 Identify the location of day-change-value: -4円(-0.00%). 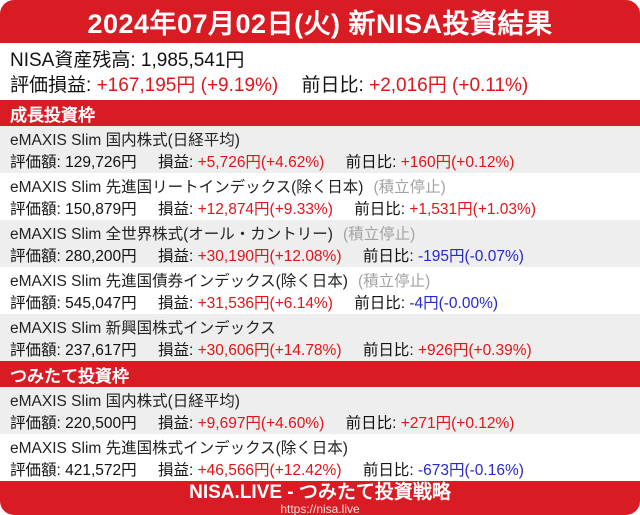
(454, 303).